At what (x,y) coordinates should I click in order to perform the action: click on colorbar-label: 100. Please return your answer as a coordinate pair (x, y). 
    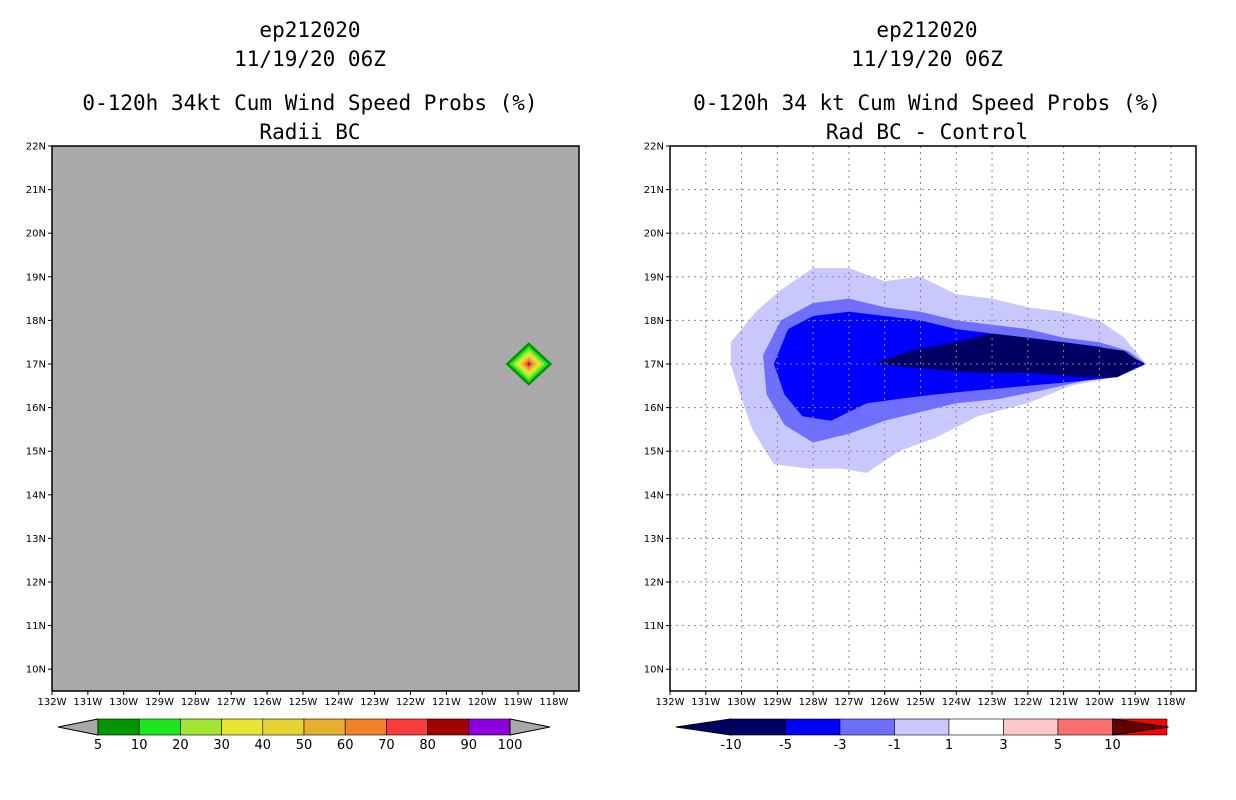
    Looking at the image, I should click on (510, 745).